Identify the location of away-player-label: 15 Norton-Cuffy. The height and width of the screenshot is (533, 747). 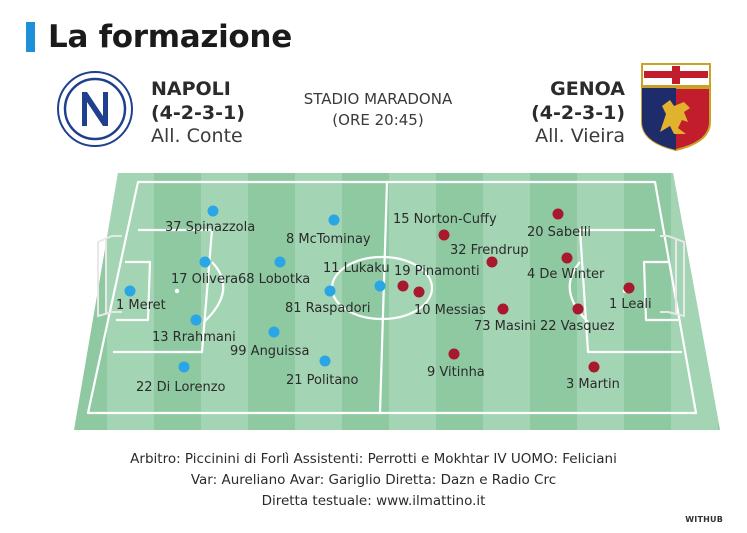
(445, 219).